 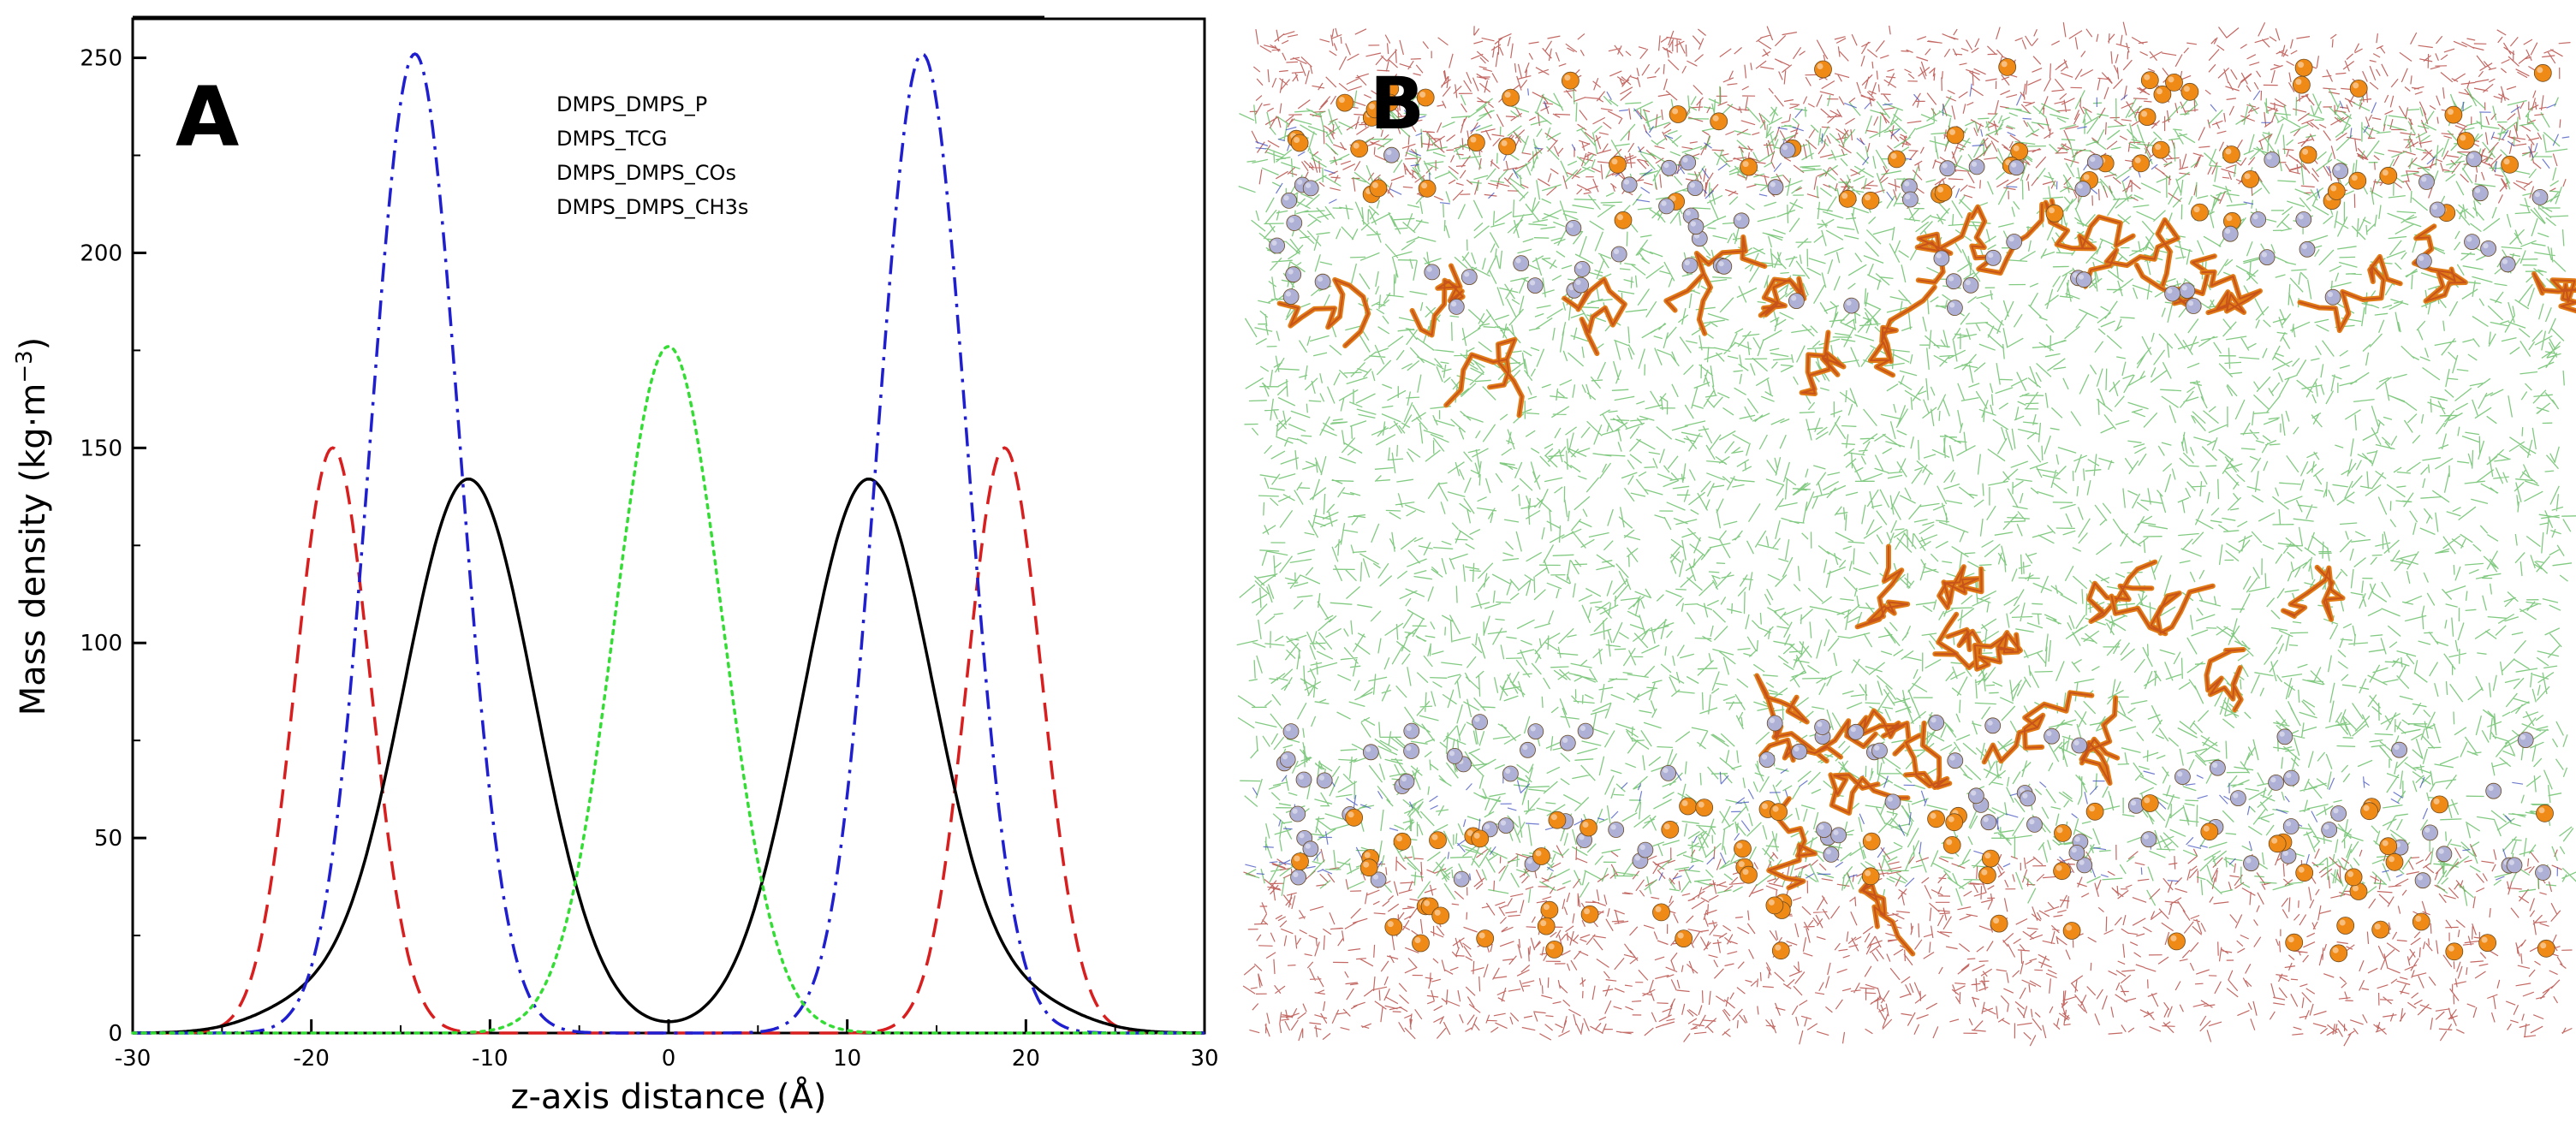 What do you see at coordinates (652, 207) in the screenshot?
I see `legend-entry: DMPS_DMPS_CH3s` at bounding box center [652, 207].